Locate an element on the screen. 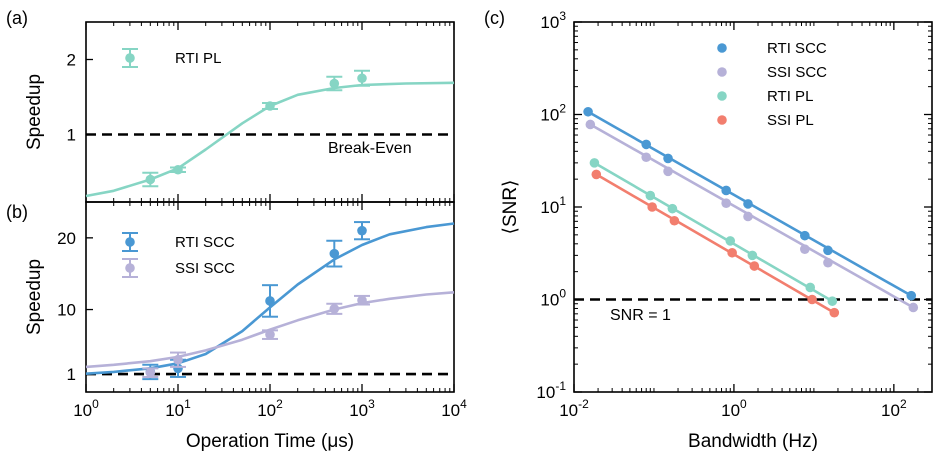 The image size is (940, 460). snr-one-label: SNR = 1 is located at coordinates (640, 315).